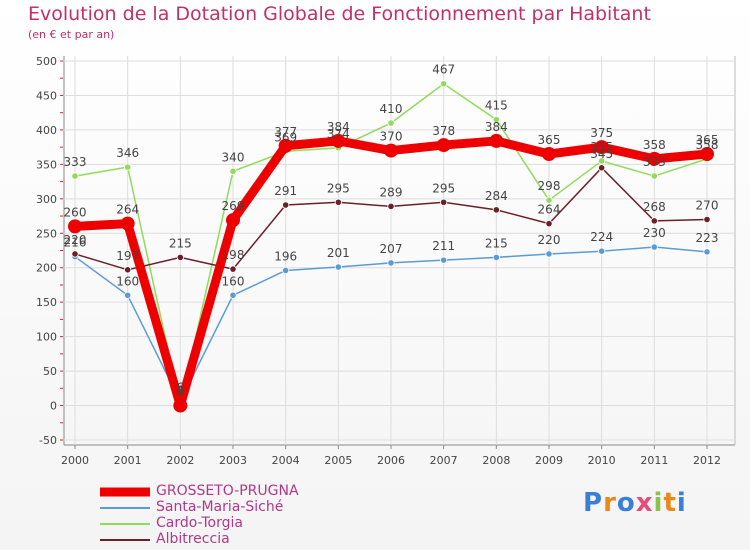  What do you see at coordinates (549, 210) in the screenshot?
I see `data-label: 264` at bounding box center [549, 210].